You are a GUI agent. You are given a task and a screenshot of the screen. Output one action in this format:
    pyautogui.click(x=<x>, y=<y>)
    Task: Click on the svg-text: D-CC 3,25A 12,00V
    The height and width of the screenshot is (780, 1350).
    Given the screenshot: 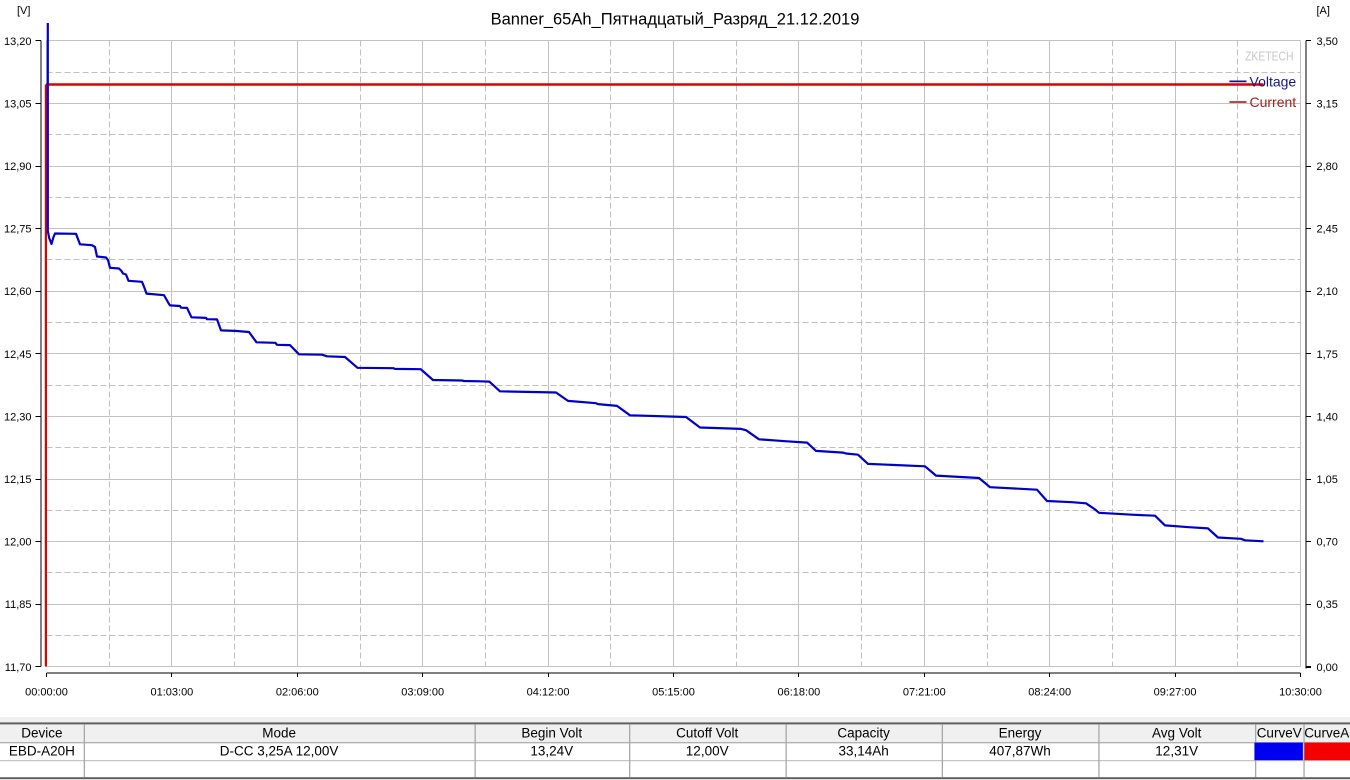 What is the action you would take?
    pyautogui.click(x=279, y=751)
    